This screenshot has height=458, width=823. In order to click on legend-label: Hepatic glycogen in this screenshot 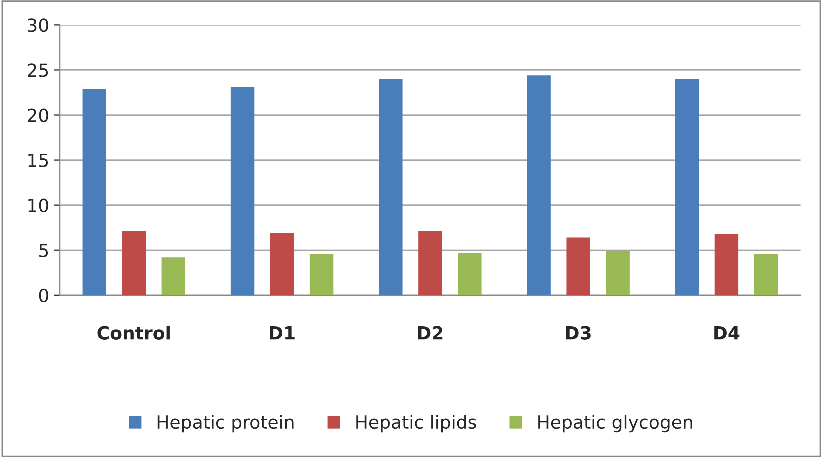, I will do `click(615, 424)`.